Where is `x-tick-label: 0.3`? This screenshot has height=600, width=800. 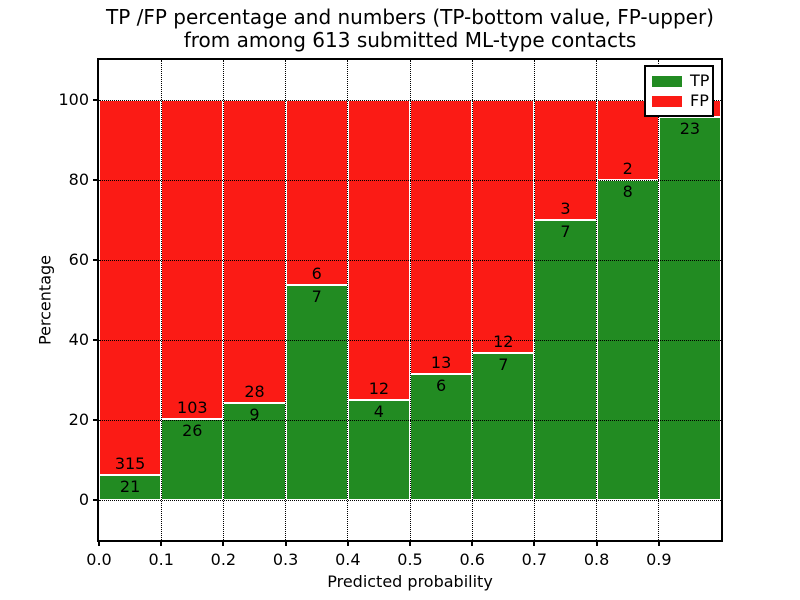 x-tick-label: 0.3 is located at coordinates (285, 559).